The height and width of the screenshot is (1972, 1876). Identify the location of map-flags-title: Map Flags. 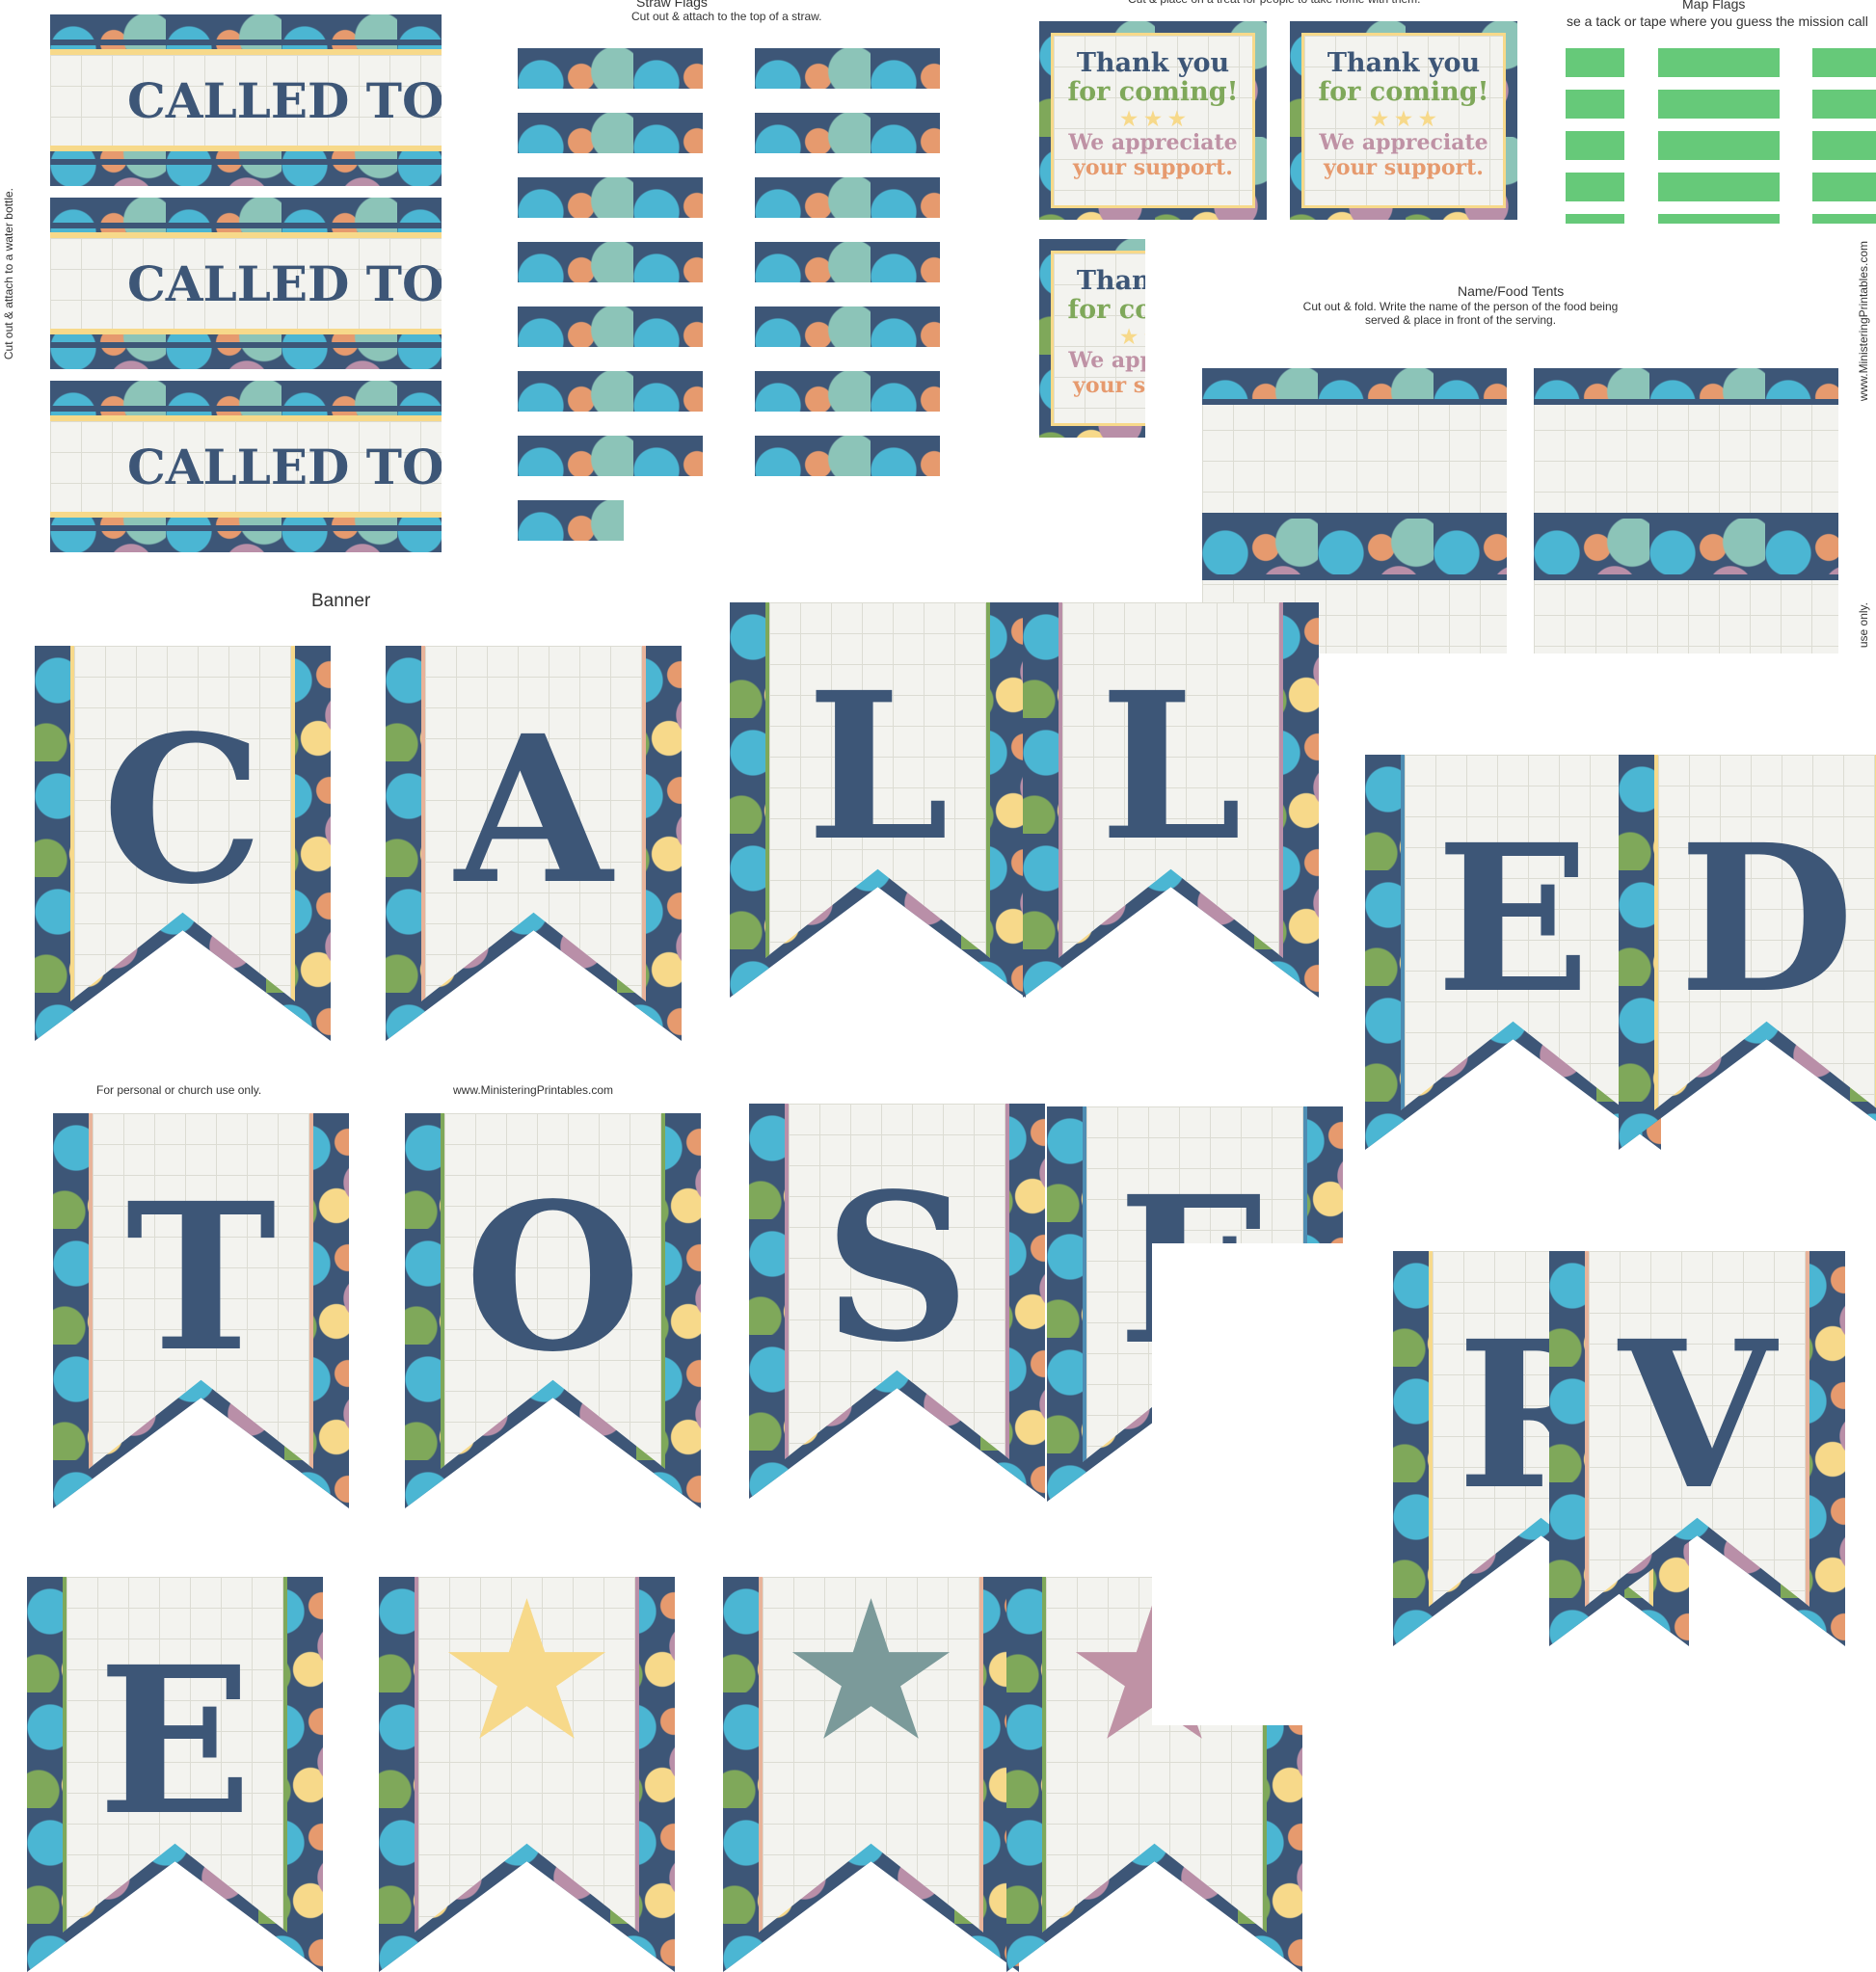
(1714, 6).